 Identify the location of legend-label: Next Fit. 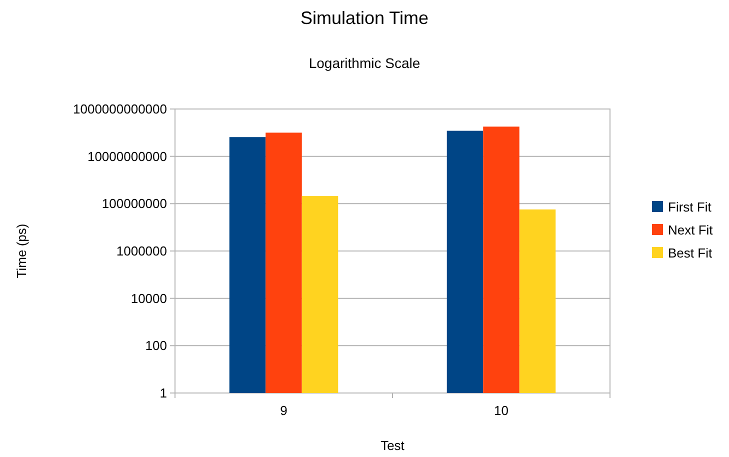
(691, 230).